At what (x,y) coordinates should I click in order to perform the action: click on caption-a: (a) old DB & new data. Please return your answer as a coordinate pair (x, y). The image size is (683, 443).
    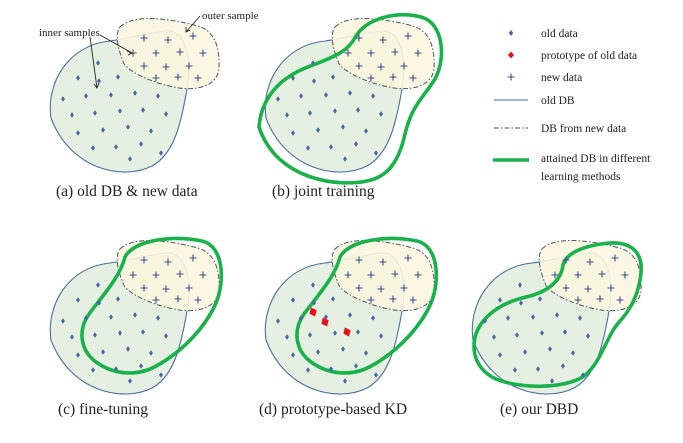
    Looking at the image, I should click on (127, 191).